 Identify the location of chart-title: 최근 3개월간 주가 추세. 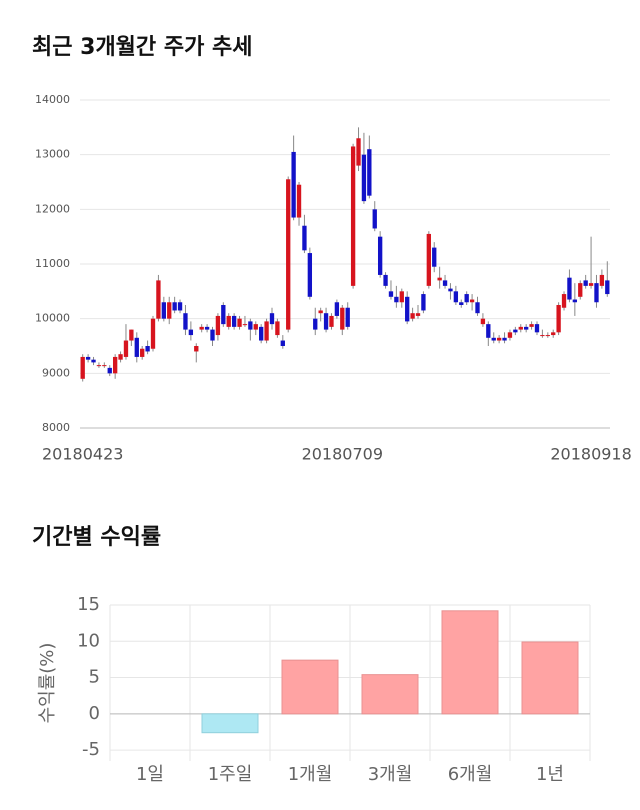
(142, 47).